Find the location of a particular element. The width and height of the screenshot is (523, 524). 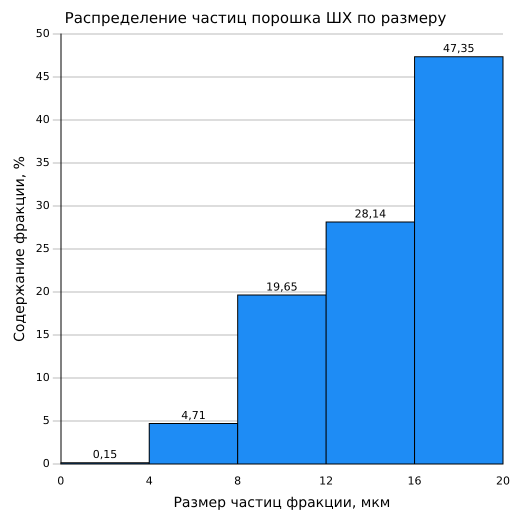

y-axis-title: Содержание фракции, % is located at coordinates (20, 249).